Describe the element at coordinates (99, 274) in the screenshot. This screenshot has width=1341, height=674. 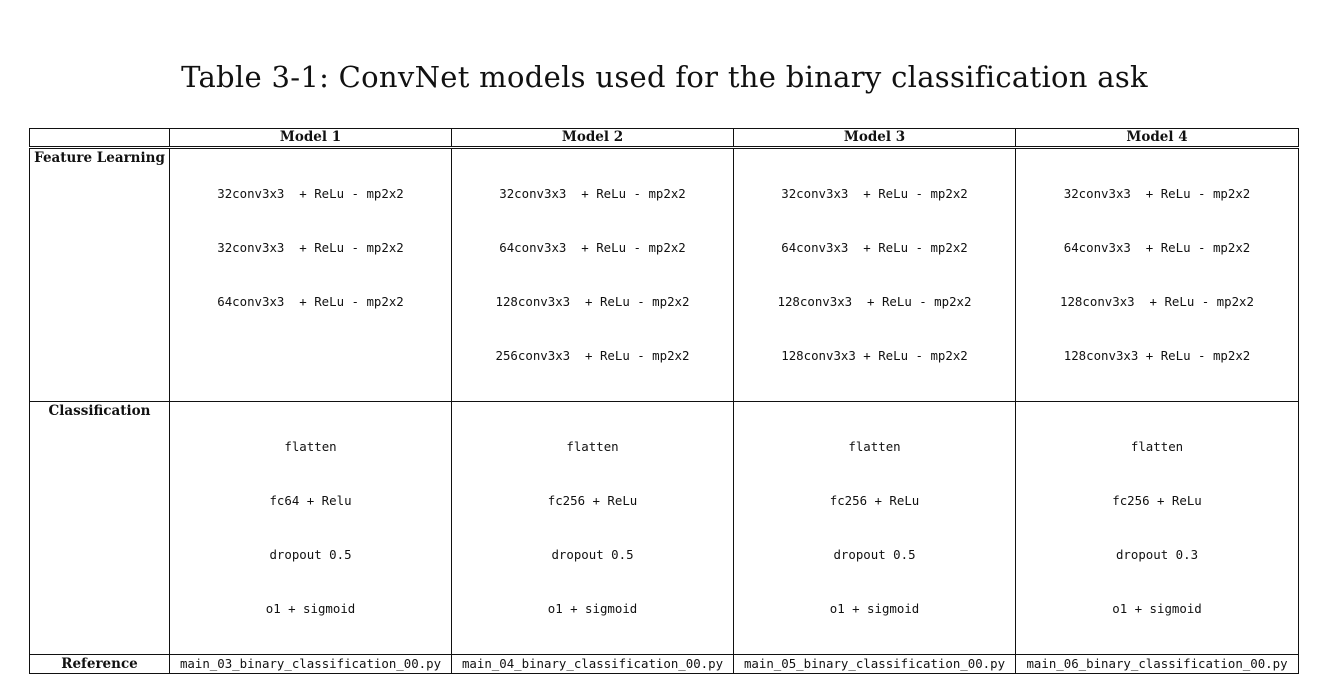
I see `row-label-feature-learning: Feature Learning` at that location.